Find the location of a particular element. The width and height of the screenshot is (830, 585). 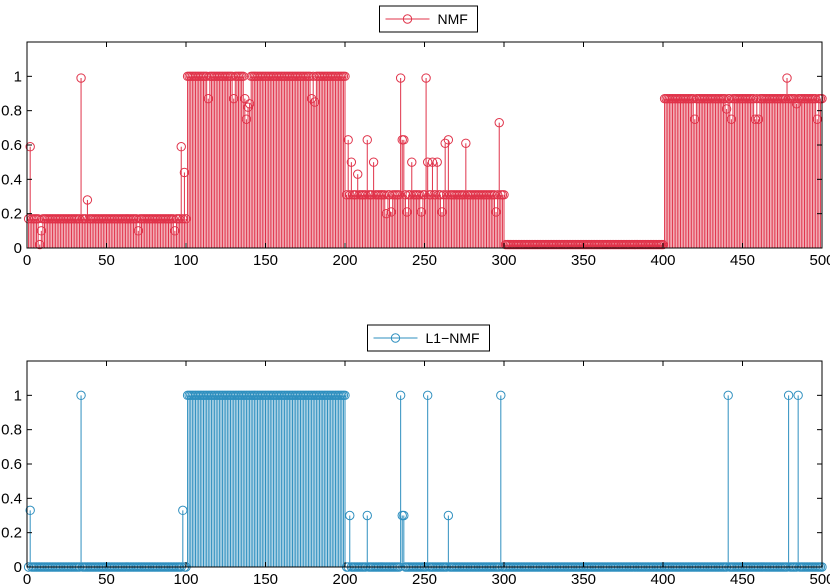

x-tick-label: 300 is located at coordinates (503, 578).